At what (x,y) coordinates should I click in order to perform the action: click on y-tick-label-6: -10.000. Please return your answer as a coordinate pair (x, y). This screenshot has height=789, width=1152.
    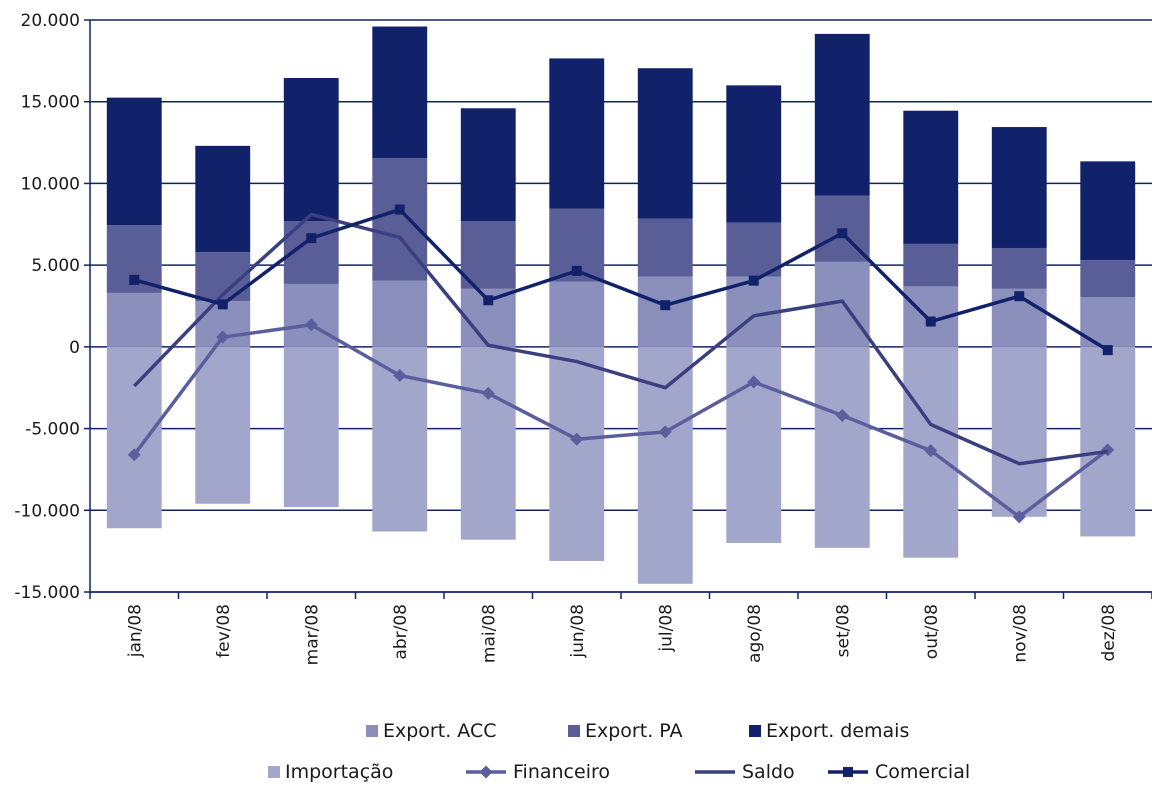
    Looking at the image, I should click on (47, 511).